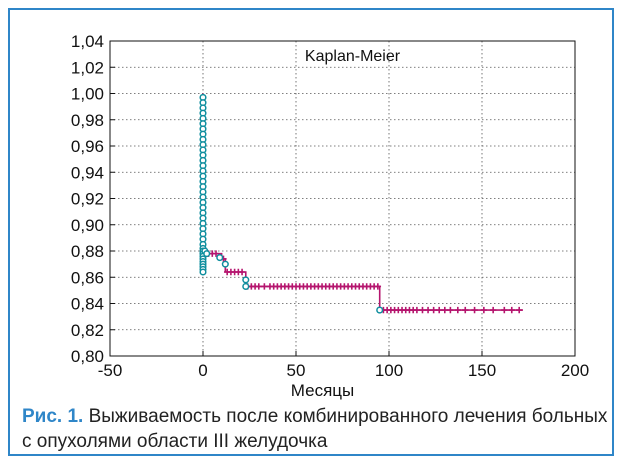  What do you see at coordinates (296, 370) in the screenshot?
I see `x-tick-label: 50` at bounding box center [296, 370].